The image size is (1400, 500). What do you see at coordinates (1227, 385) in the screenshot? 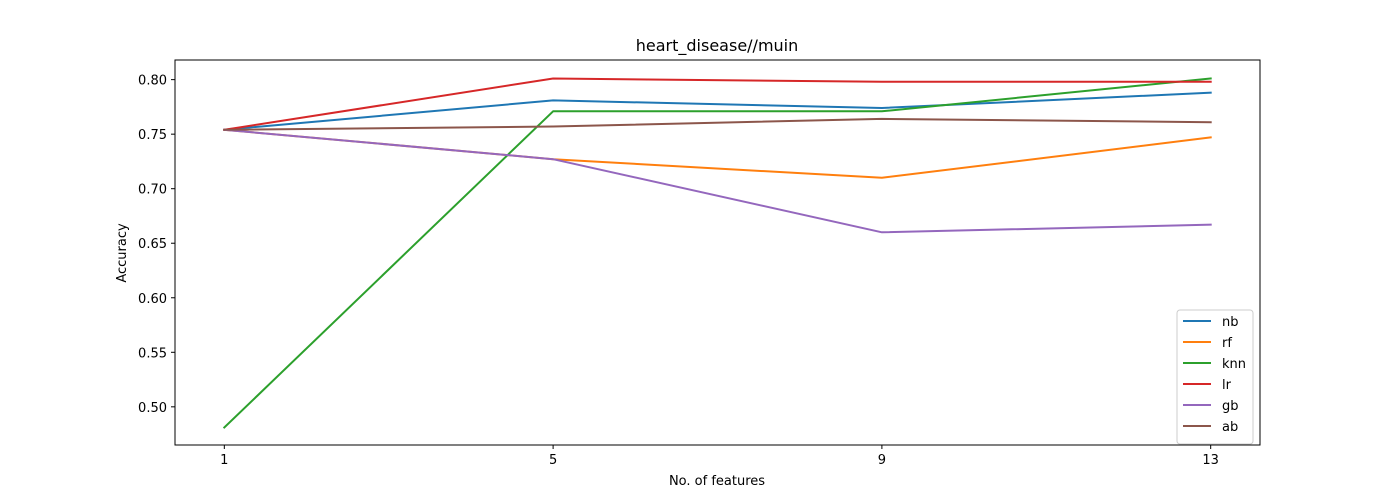
I see `legend-label-lr: lr` at bounding box center [1227, 385].